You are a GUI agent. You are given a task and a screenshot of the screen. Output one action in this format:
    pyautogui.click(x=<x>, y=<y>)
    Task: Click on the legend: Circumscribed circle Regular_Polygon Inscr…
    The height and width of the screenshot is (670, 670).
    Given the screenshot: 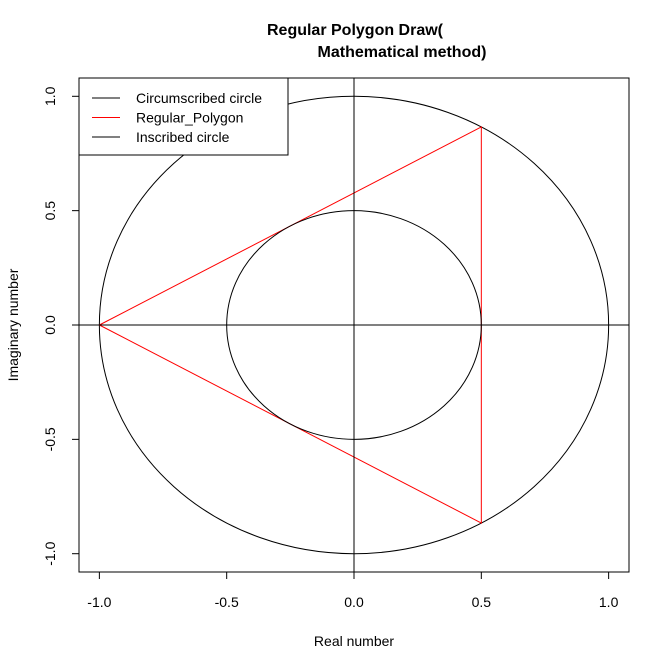 What is the action you would take?
    pyautogui.click(x=183, y=116)
    